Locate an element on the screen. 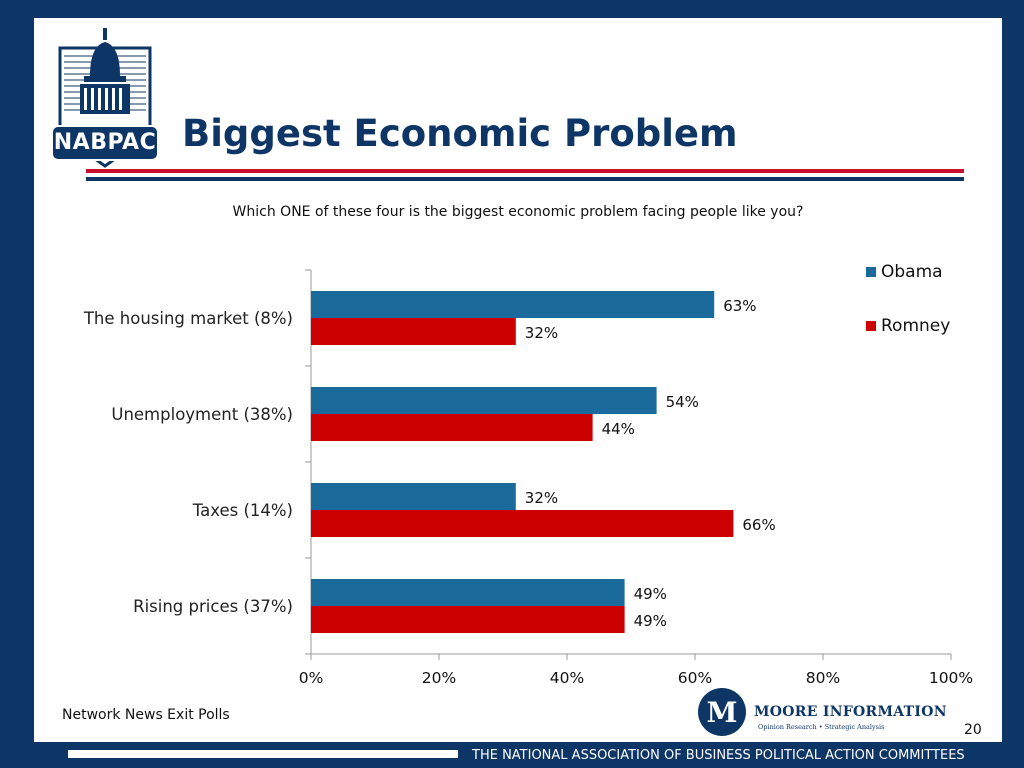 This screenshot has height=768, width=1024. source-note: Network News Exit Polls is located at coordinates (146, 715).